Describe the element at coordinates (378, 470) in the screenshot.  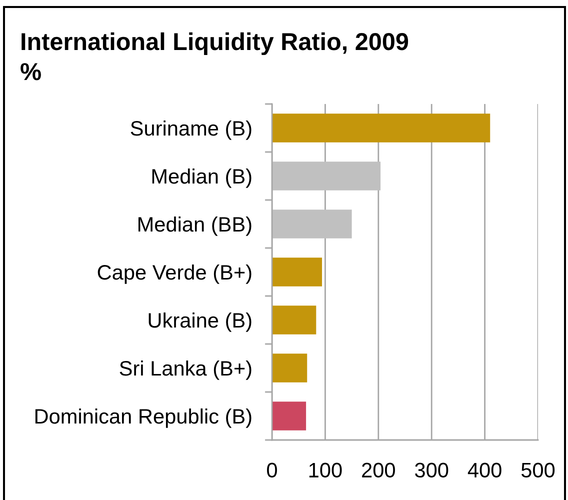
I see `x-tick-label: 200` at that location.